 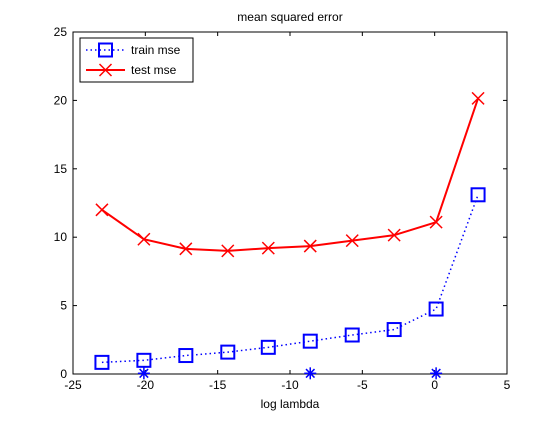 I want to click on y-tick-label: 20, so click(x=61, y=100).